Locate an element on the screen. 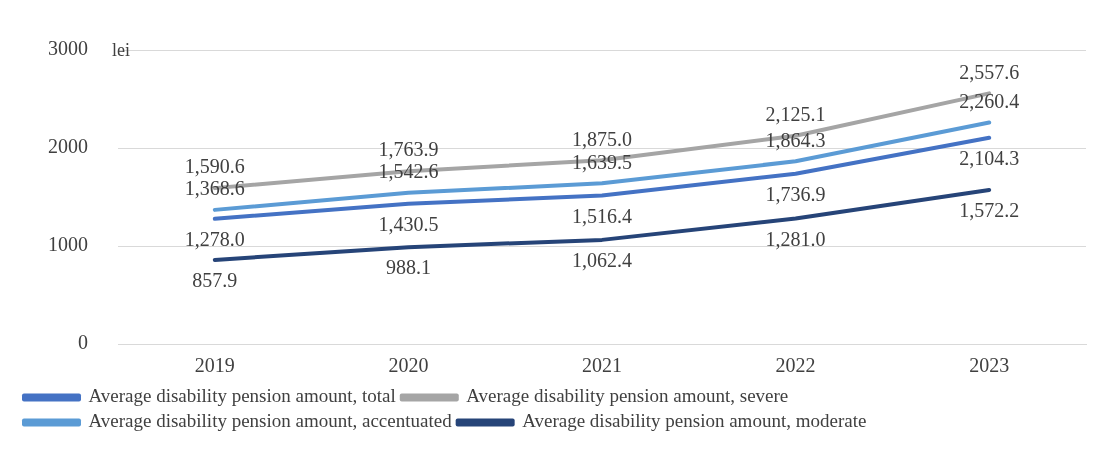 The width and height of the screenshot is (1114, 450). legend-label: Average disability pension amount, severe is located at coordinates (627, 396).